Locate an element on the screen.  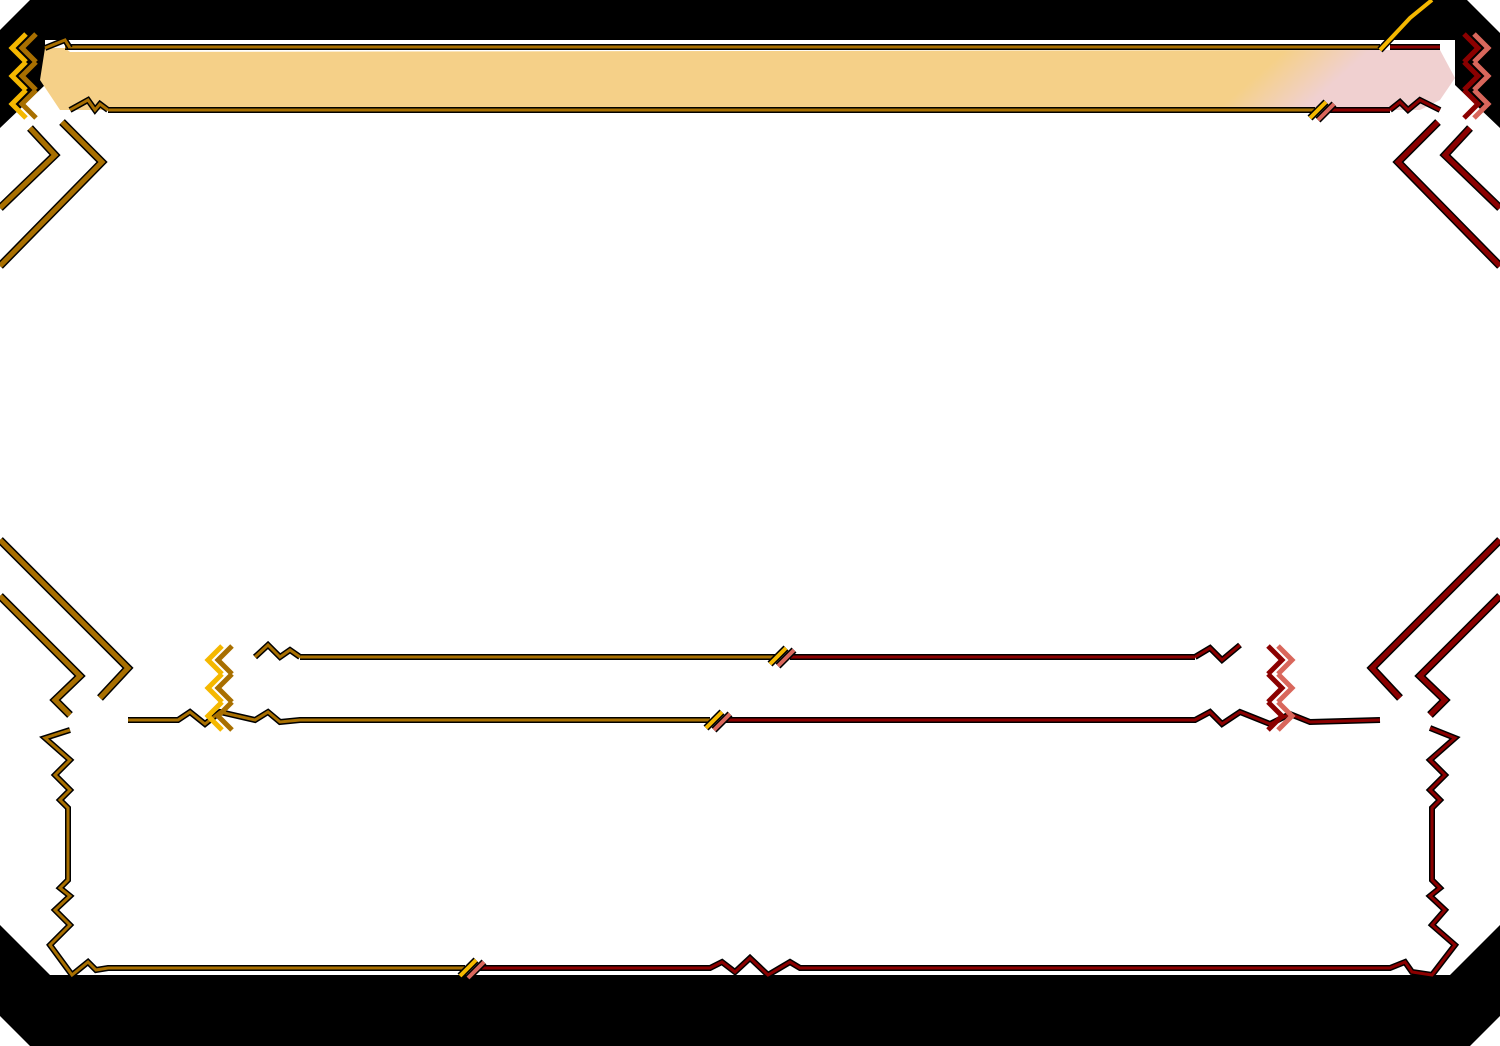
top-right-bolt is located at coordinates (1406, 26).